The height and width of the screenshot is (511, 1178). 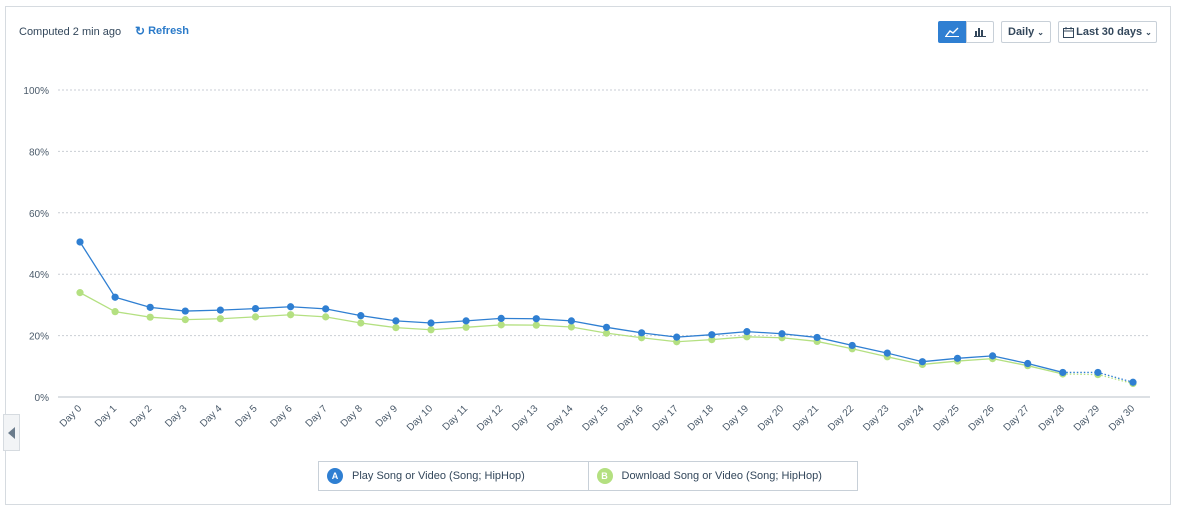 I want to click on x-tick-label: Day 6, so click(x=281, y=416).